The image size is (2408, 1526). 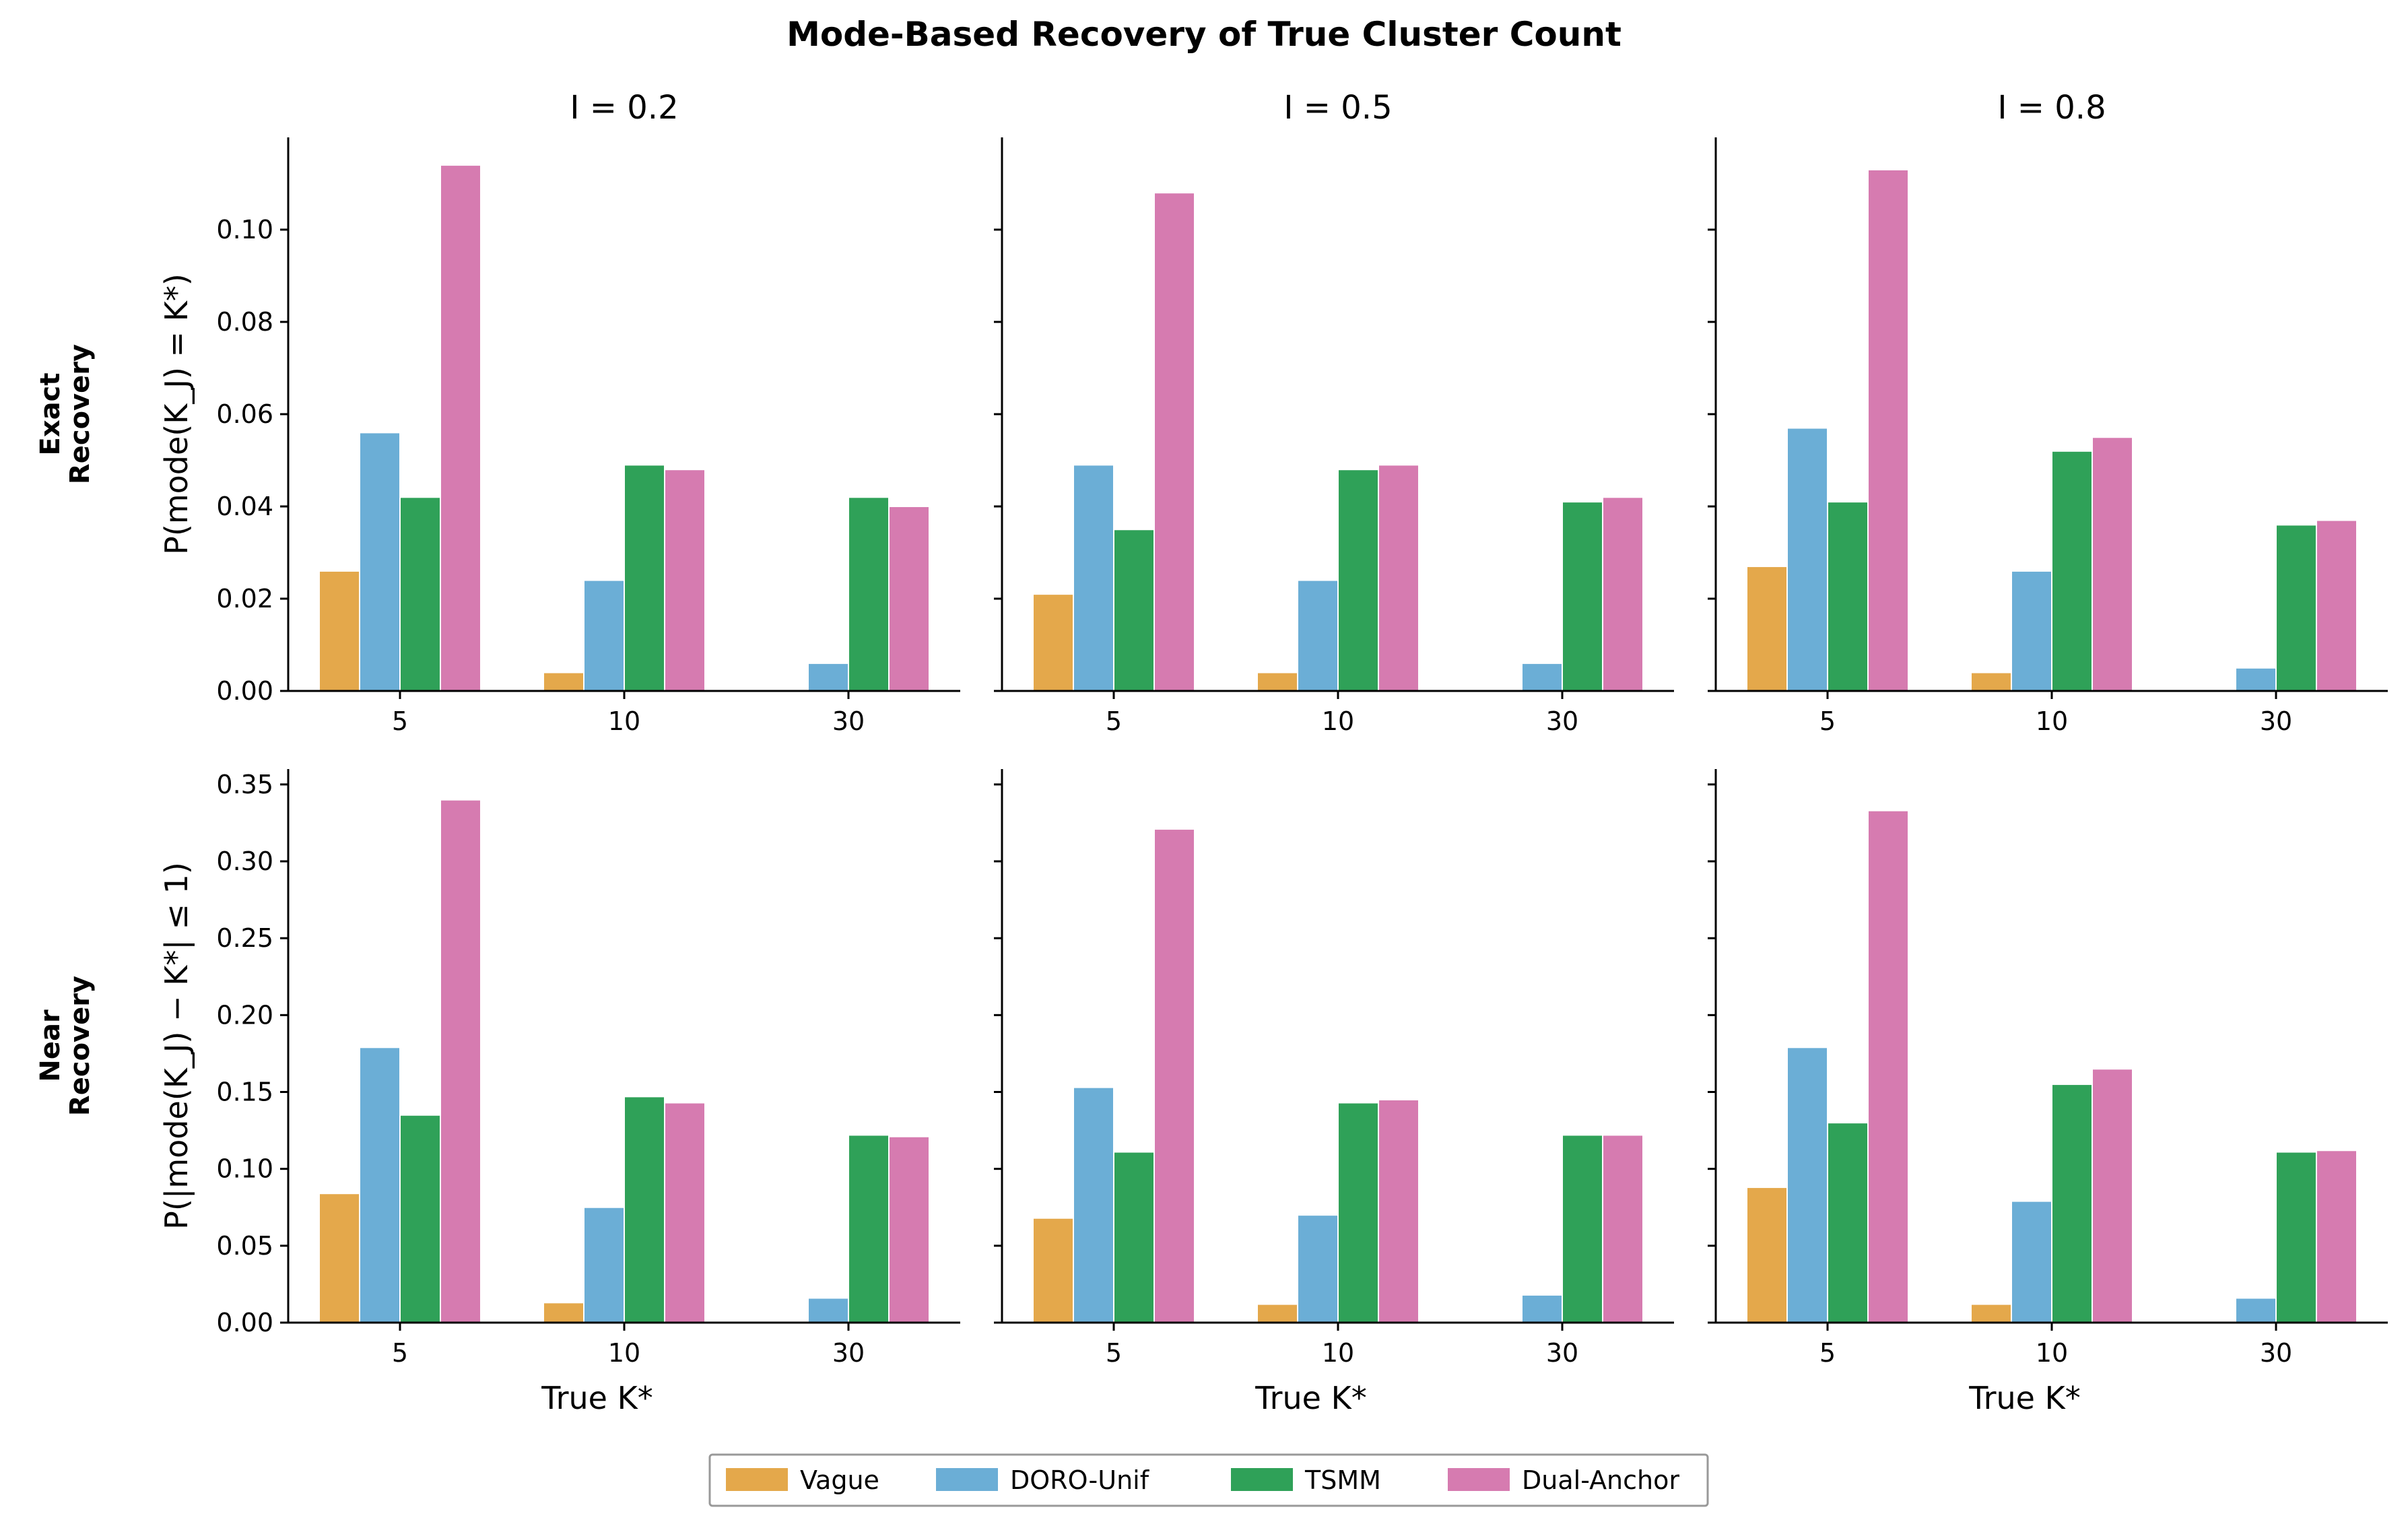 What do you see at coordinates (1600, 1480) in the screenshot?
I see `legend-label: Dual-Anchor` at bounding box center [1600, 1480].